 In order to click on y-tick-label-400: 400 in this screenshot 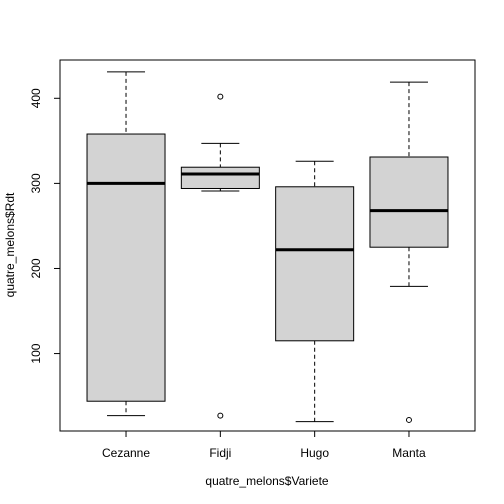, I will do `click(36, 98)`.